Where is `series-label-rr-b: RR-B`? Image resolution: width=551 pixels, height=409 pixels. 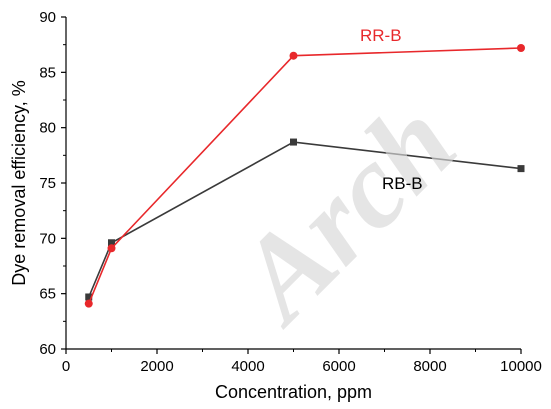 series-label-rr-b: RR-B is located at coordinates (381, 35).